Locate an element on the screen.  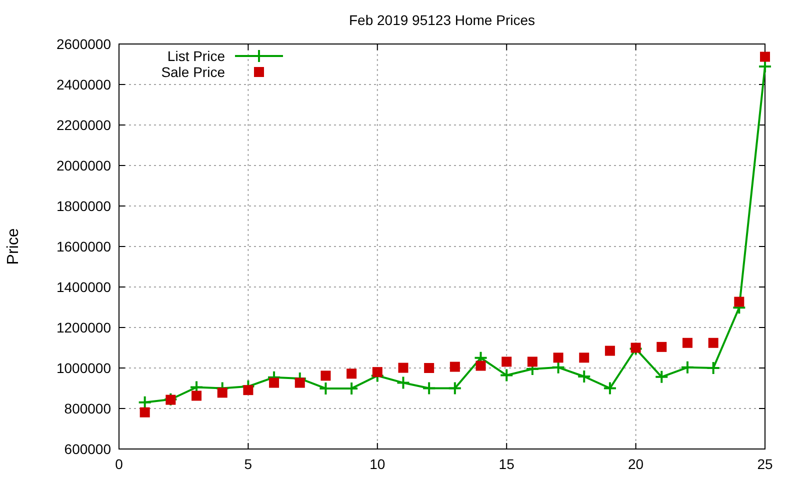
y-tick-label: 1400000 is located at coordinates (84, 286).